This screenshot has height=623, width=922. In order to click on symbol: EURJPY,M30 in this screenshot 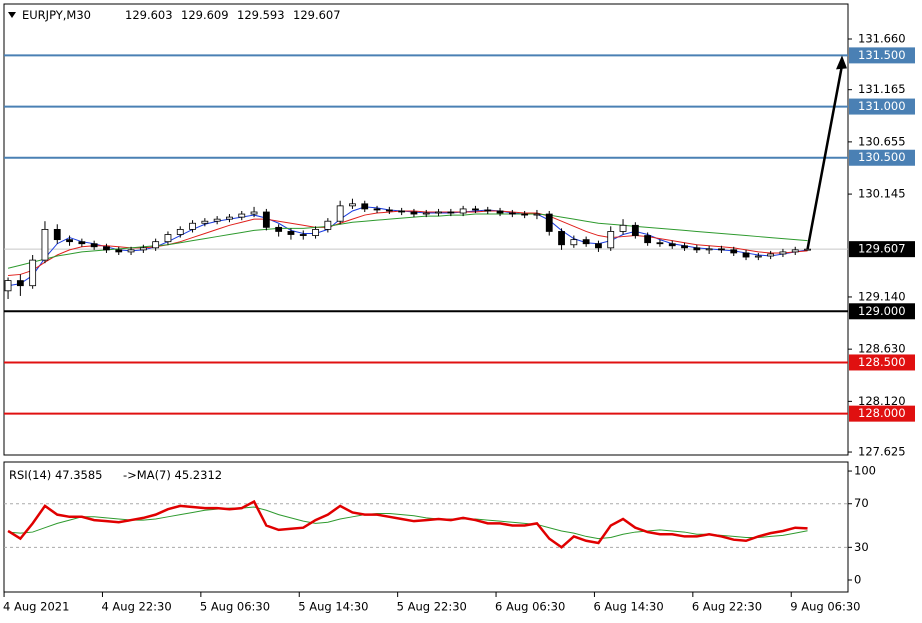, I will do `click(56, 15)`.